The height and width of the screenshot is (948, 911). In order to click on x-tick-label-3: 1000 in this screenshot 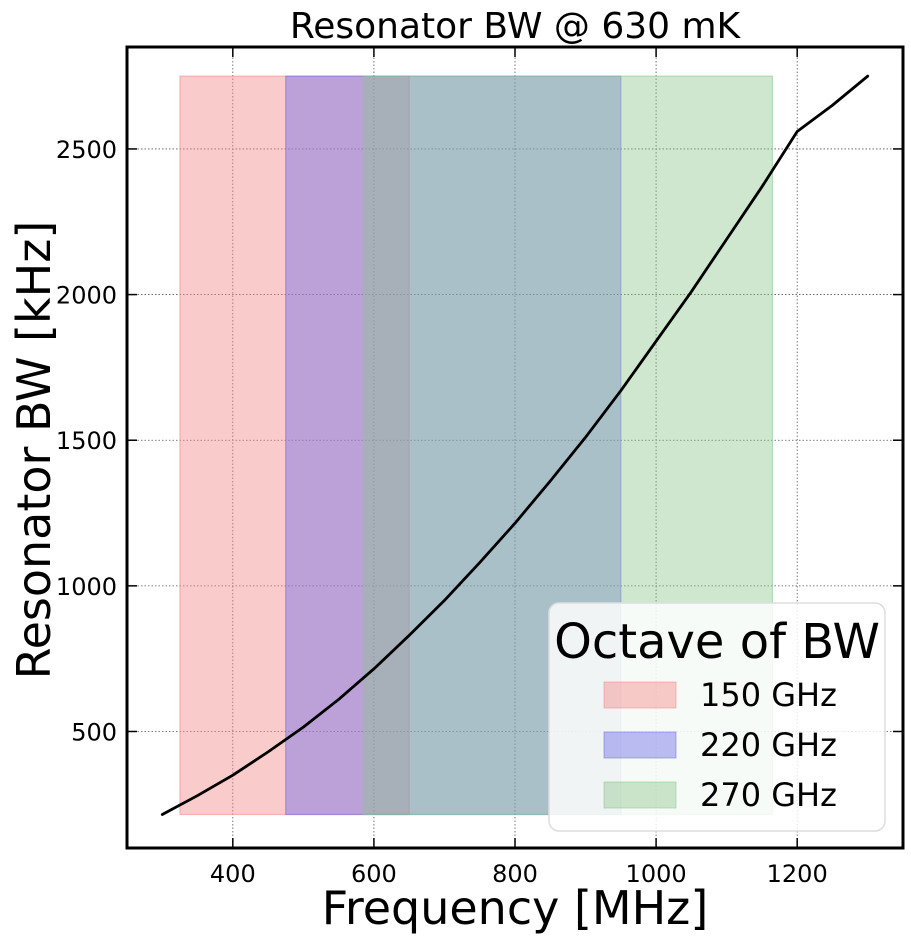, I will do `click(656, 874)`.